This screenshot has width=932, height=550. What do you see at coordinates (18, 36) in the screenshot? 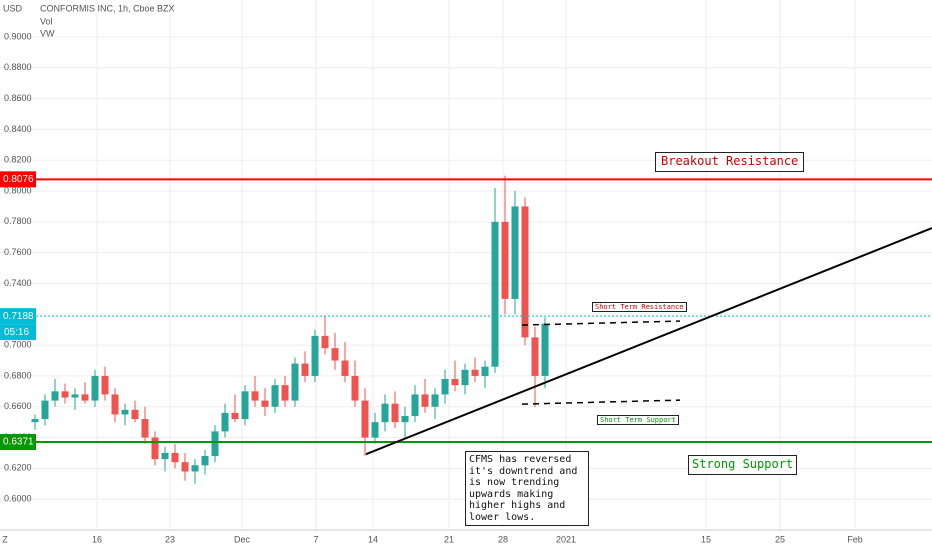
I see `y-tick-label: 0.9000` at bounding box center [18, 36].